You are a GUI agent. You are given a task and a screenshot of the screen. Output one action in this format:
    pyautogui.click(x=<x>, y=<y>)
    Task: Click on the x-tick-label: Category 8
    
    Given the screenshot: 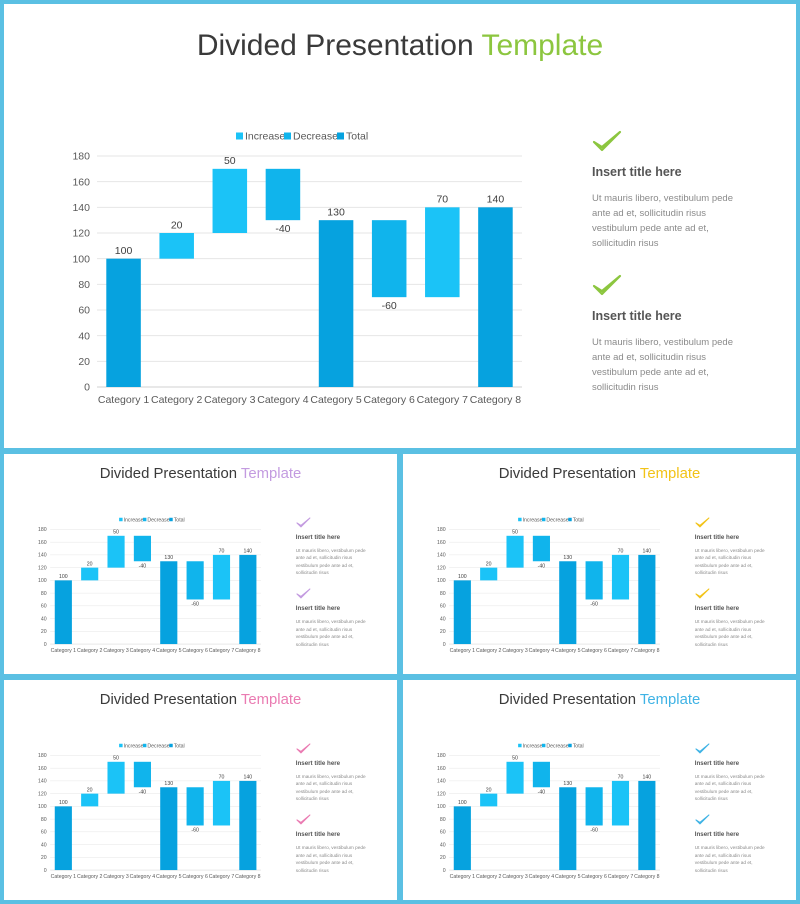 What is the action you would take?
    pyautogui.click(x=647, y=877)
    